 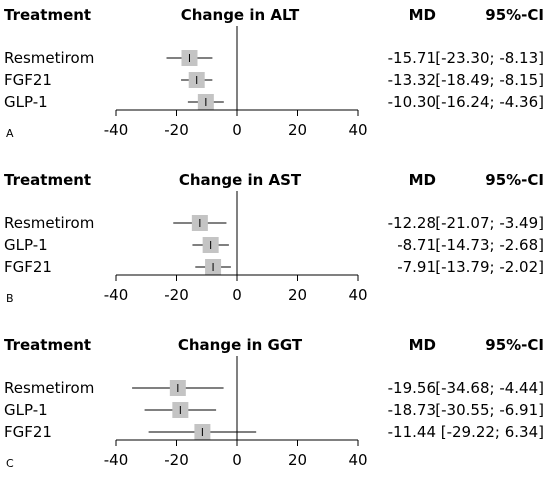 I want to click on md-value: -13.32, so click(x=412, y=80).